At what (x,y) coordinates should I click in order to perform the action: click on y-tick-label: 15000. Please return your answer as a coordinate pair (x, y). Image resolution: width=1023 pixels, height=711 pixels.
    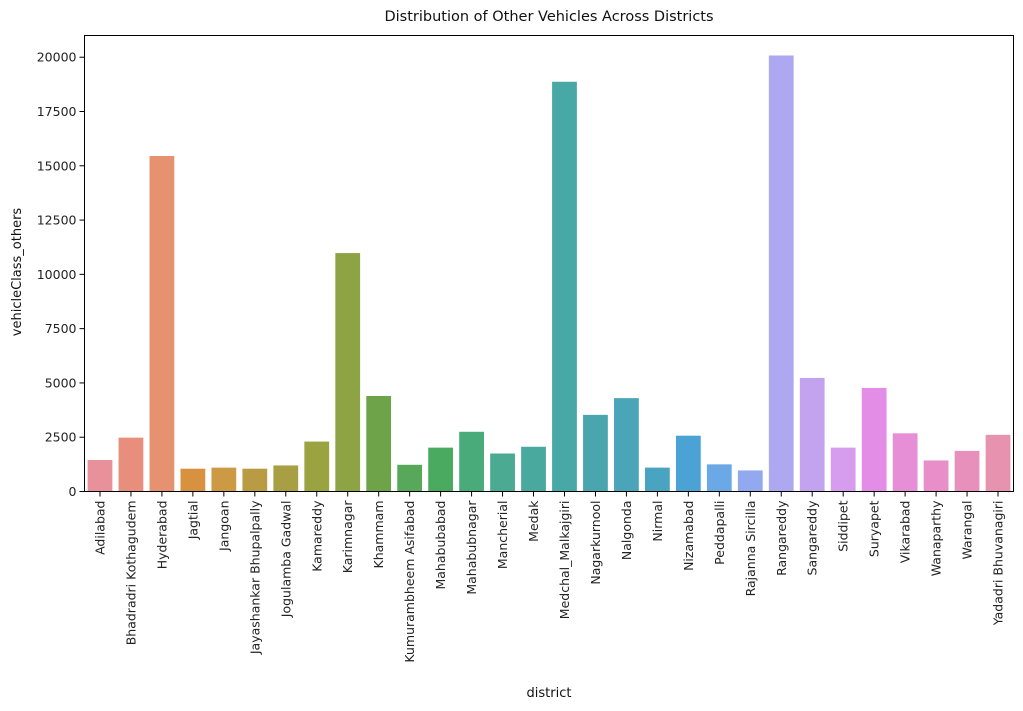
    Looking at the image, I should click on (57, 165).